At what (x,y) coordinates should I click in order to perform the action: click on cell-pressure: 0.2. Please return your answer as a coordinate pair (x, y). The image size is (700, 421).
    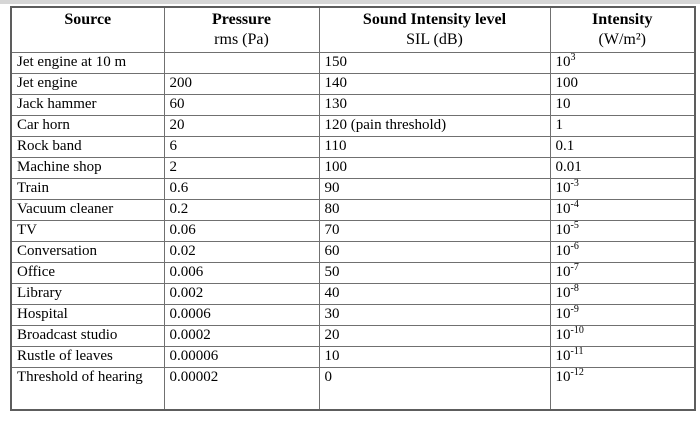
    Looking at the image, I should click on (241, 210).